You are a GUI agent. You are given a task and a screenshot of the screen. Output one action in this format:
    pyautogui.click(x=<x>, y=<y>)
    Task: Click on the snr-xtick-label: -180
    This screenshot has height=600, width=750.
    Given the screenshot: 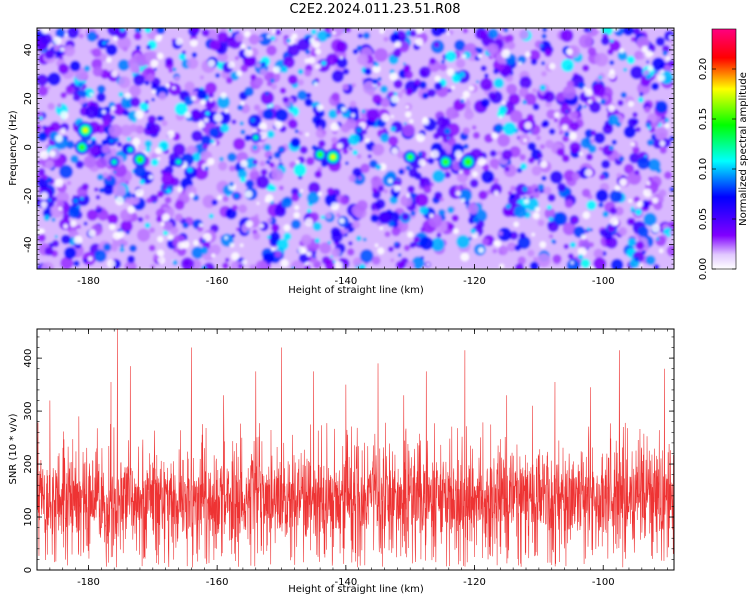 What is the action you would take?
    pyautogui.click(x=88, y=582)
    